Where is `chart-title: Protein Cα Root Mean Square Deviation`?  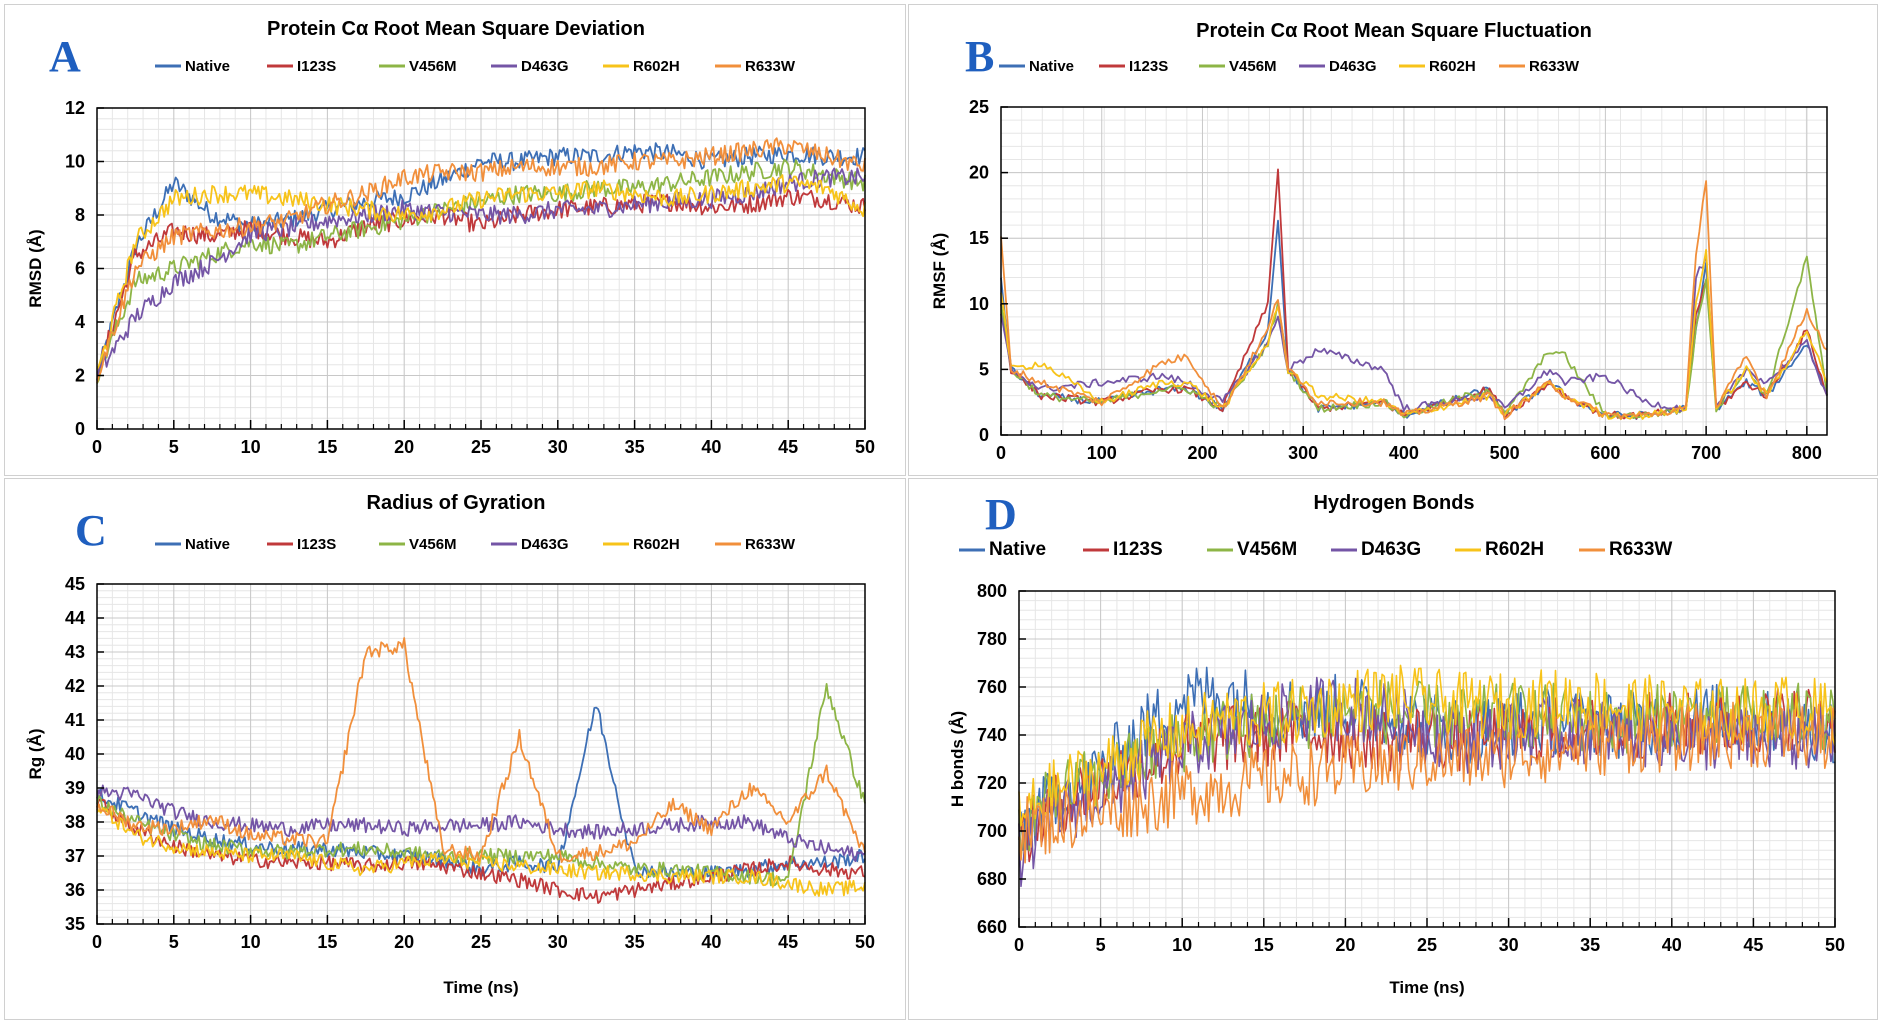 chart-title: Protein Cα Root Mean Square Deviation is located at coordinates (456, 29).